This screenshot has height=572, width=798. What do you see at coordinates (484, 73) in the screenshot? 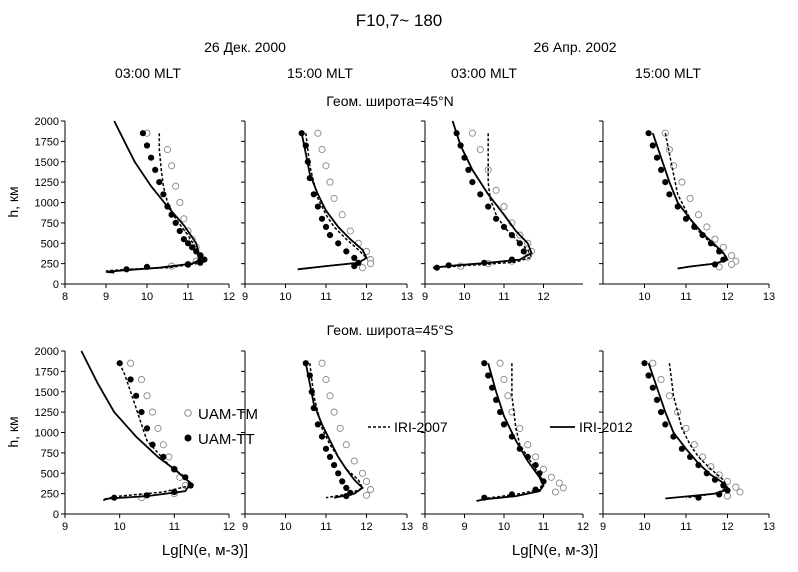
I see `mlt-label-3: 03:00 MLT` at bounding box center [484, 73].